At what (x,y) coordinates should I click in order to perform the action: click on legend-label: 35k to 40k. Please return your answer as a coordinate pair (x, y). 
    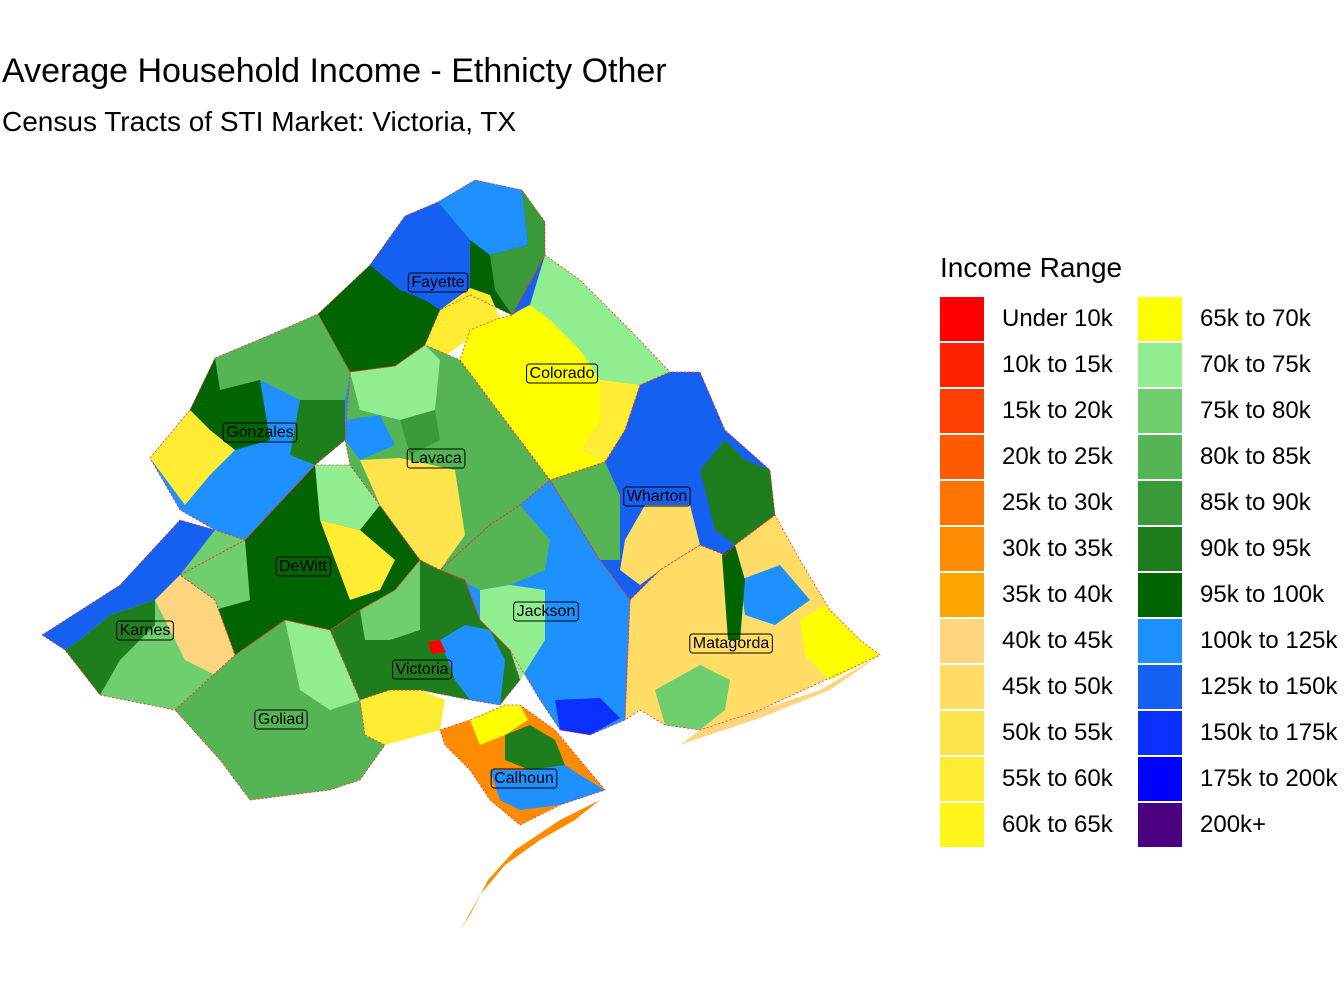
    Looking at the image, I should click on (1057, 594).